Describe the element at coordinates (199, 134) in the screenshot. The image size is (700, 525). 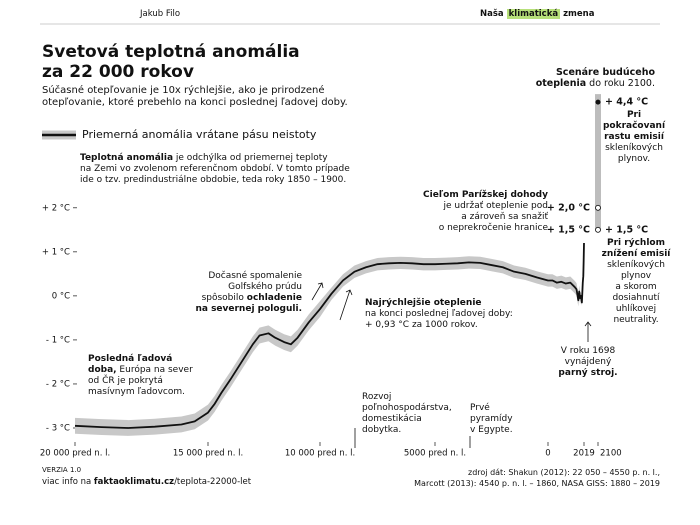
I see `legend-label: Priemerná anomália vrátane pásu neistoty` at that location.